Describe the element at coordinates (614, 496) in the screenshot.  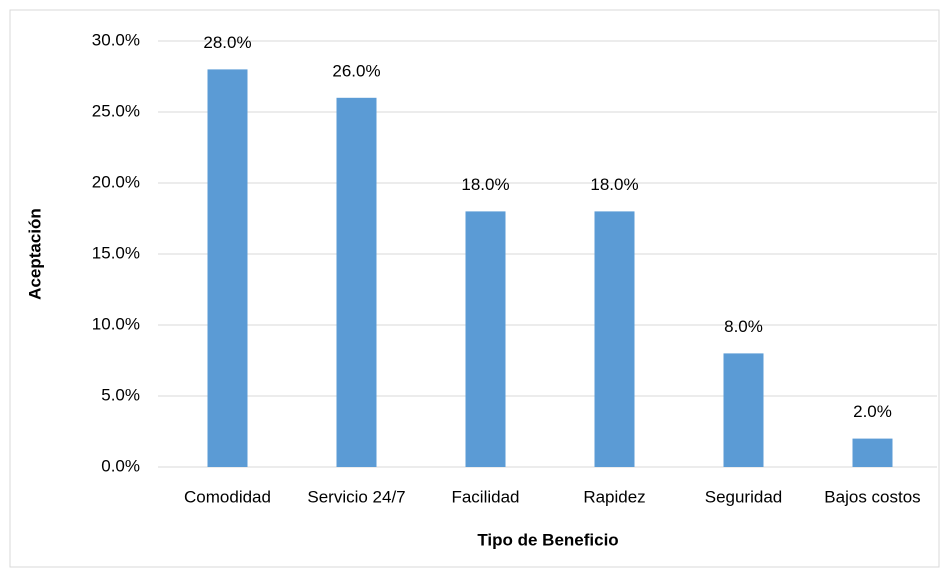
I see `x-tick-label: Rapidez` at that location.